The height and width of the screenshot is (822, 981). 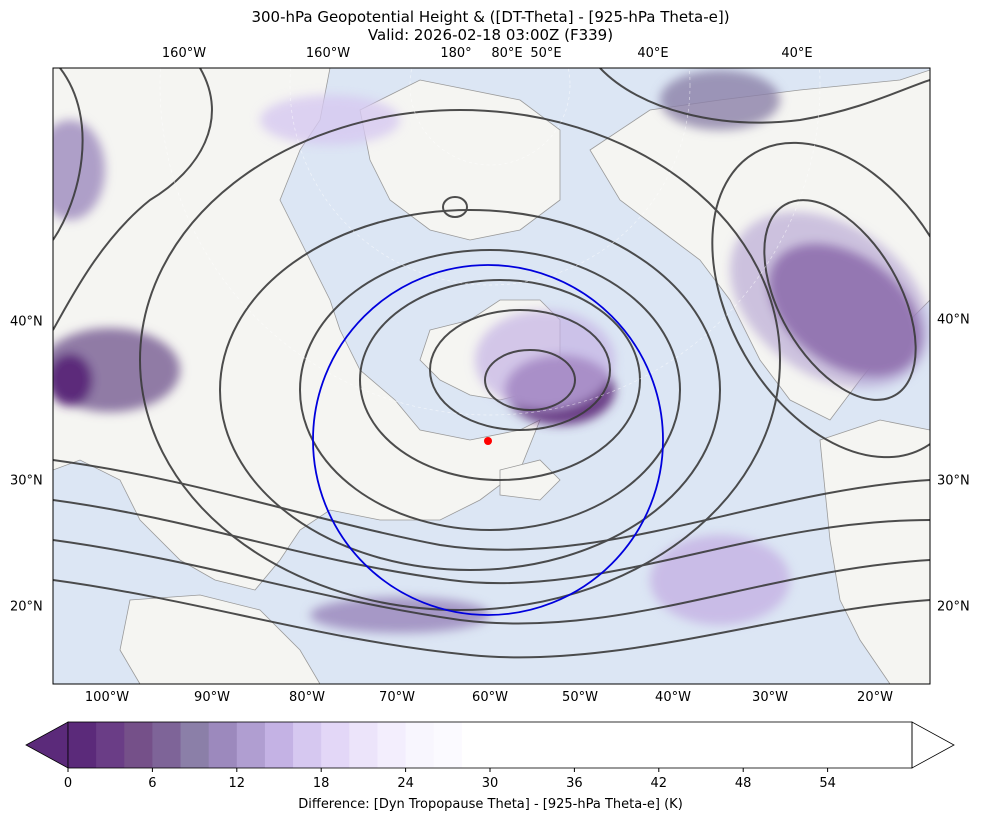 I want to click on colorbar-tick-label: 42, so click(x=659, y=783).